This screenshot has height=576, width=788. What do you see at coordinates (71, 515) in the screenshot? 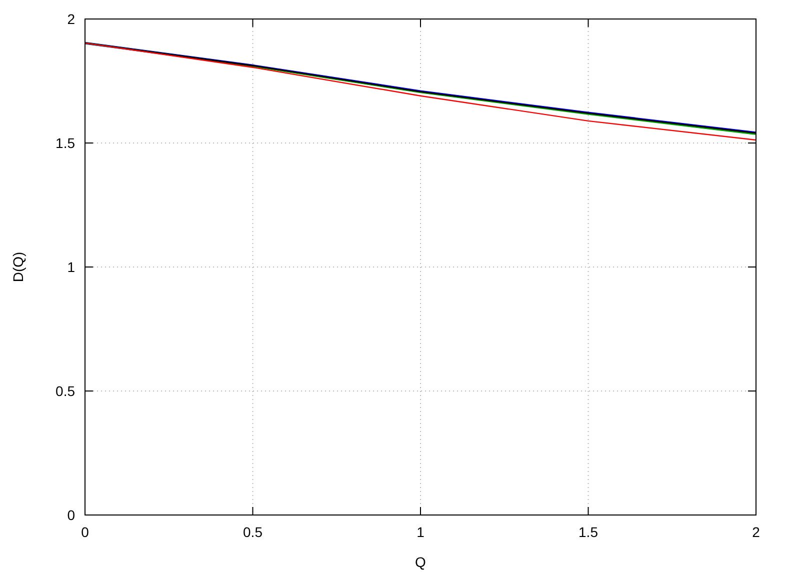
I see `y-tick-label: 0` at bounding box center [71, 515].